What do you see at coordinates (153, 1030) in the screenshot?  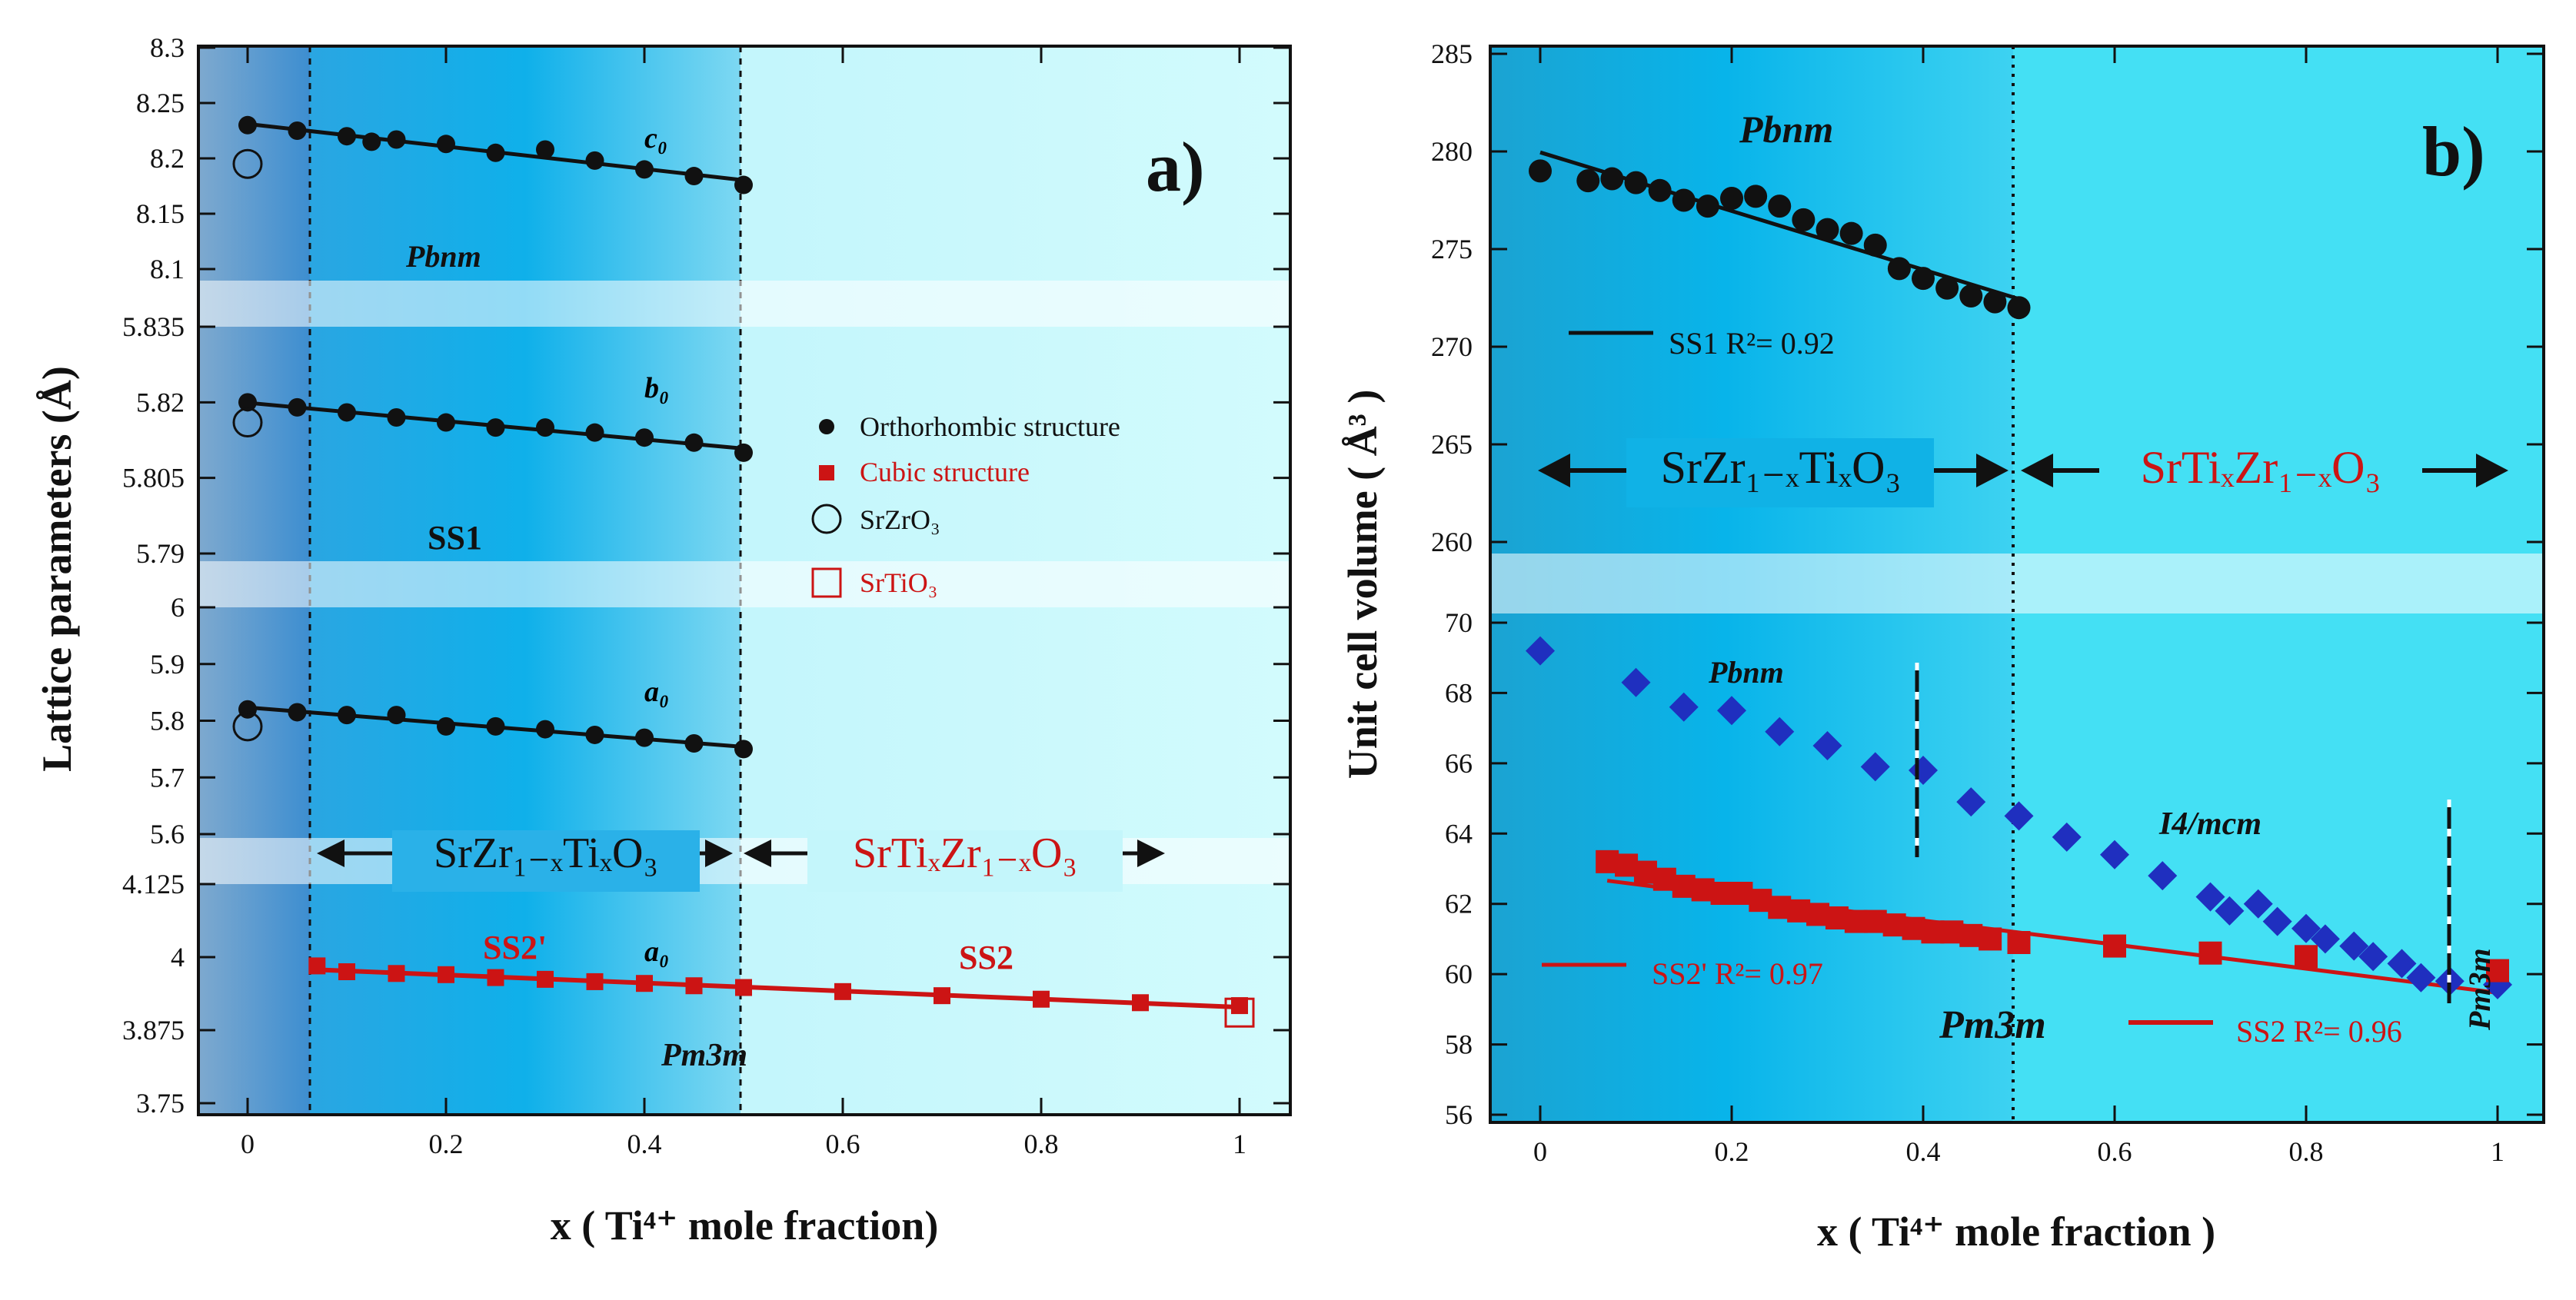 I see `y-tick-label-a: 3.875` at bounding box center [153, 1030].